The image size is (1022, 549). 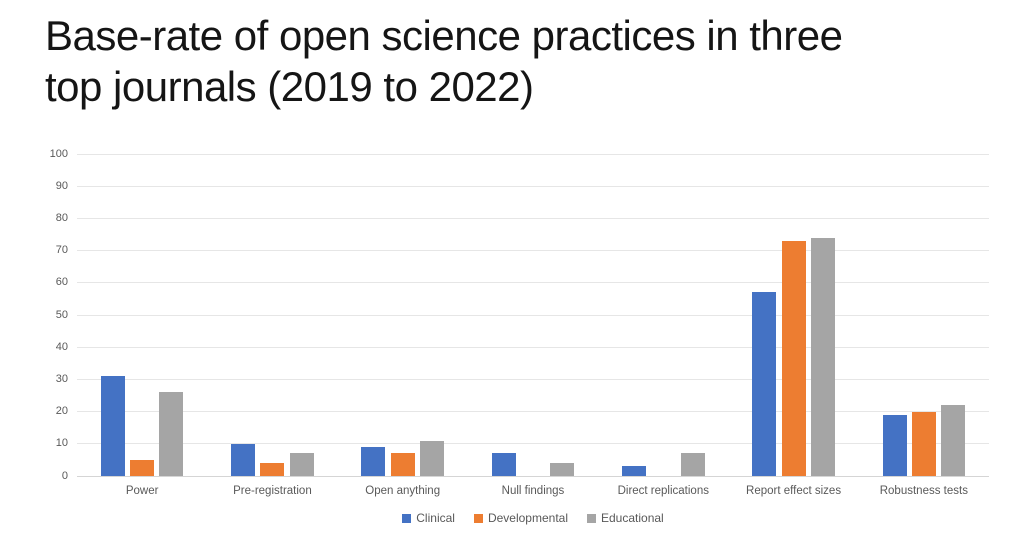 What do you see at coordinates (61, 411) in the screenshot?
I see `y-tick-label-20: 20` at bounding box center [61, 411].